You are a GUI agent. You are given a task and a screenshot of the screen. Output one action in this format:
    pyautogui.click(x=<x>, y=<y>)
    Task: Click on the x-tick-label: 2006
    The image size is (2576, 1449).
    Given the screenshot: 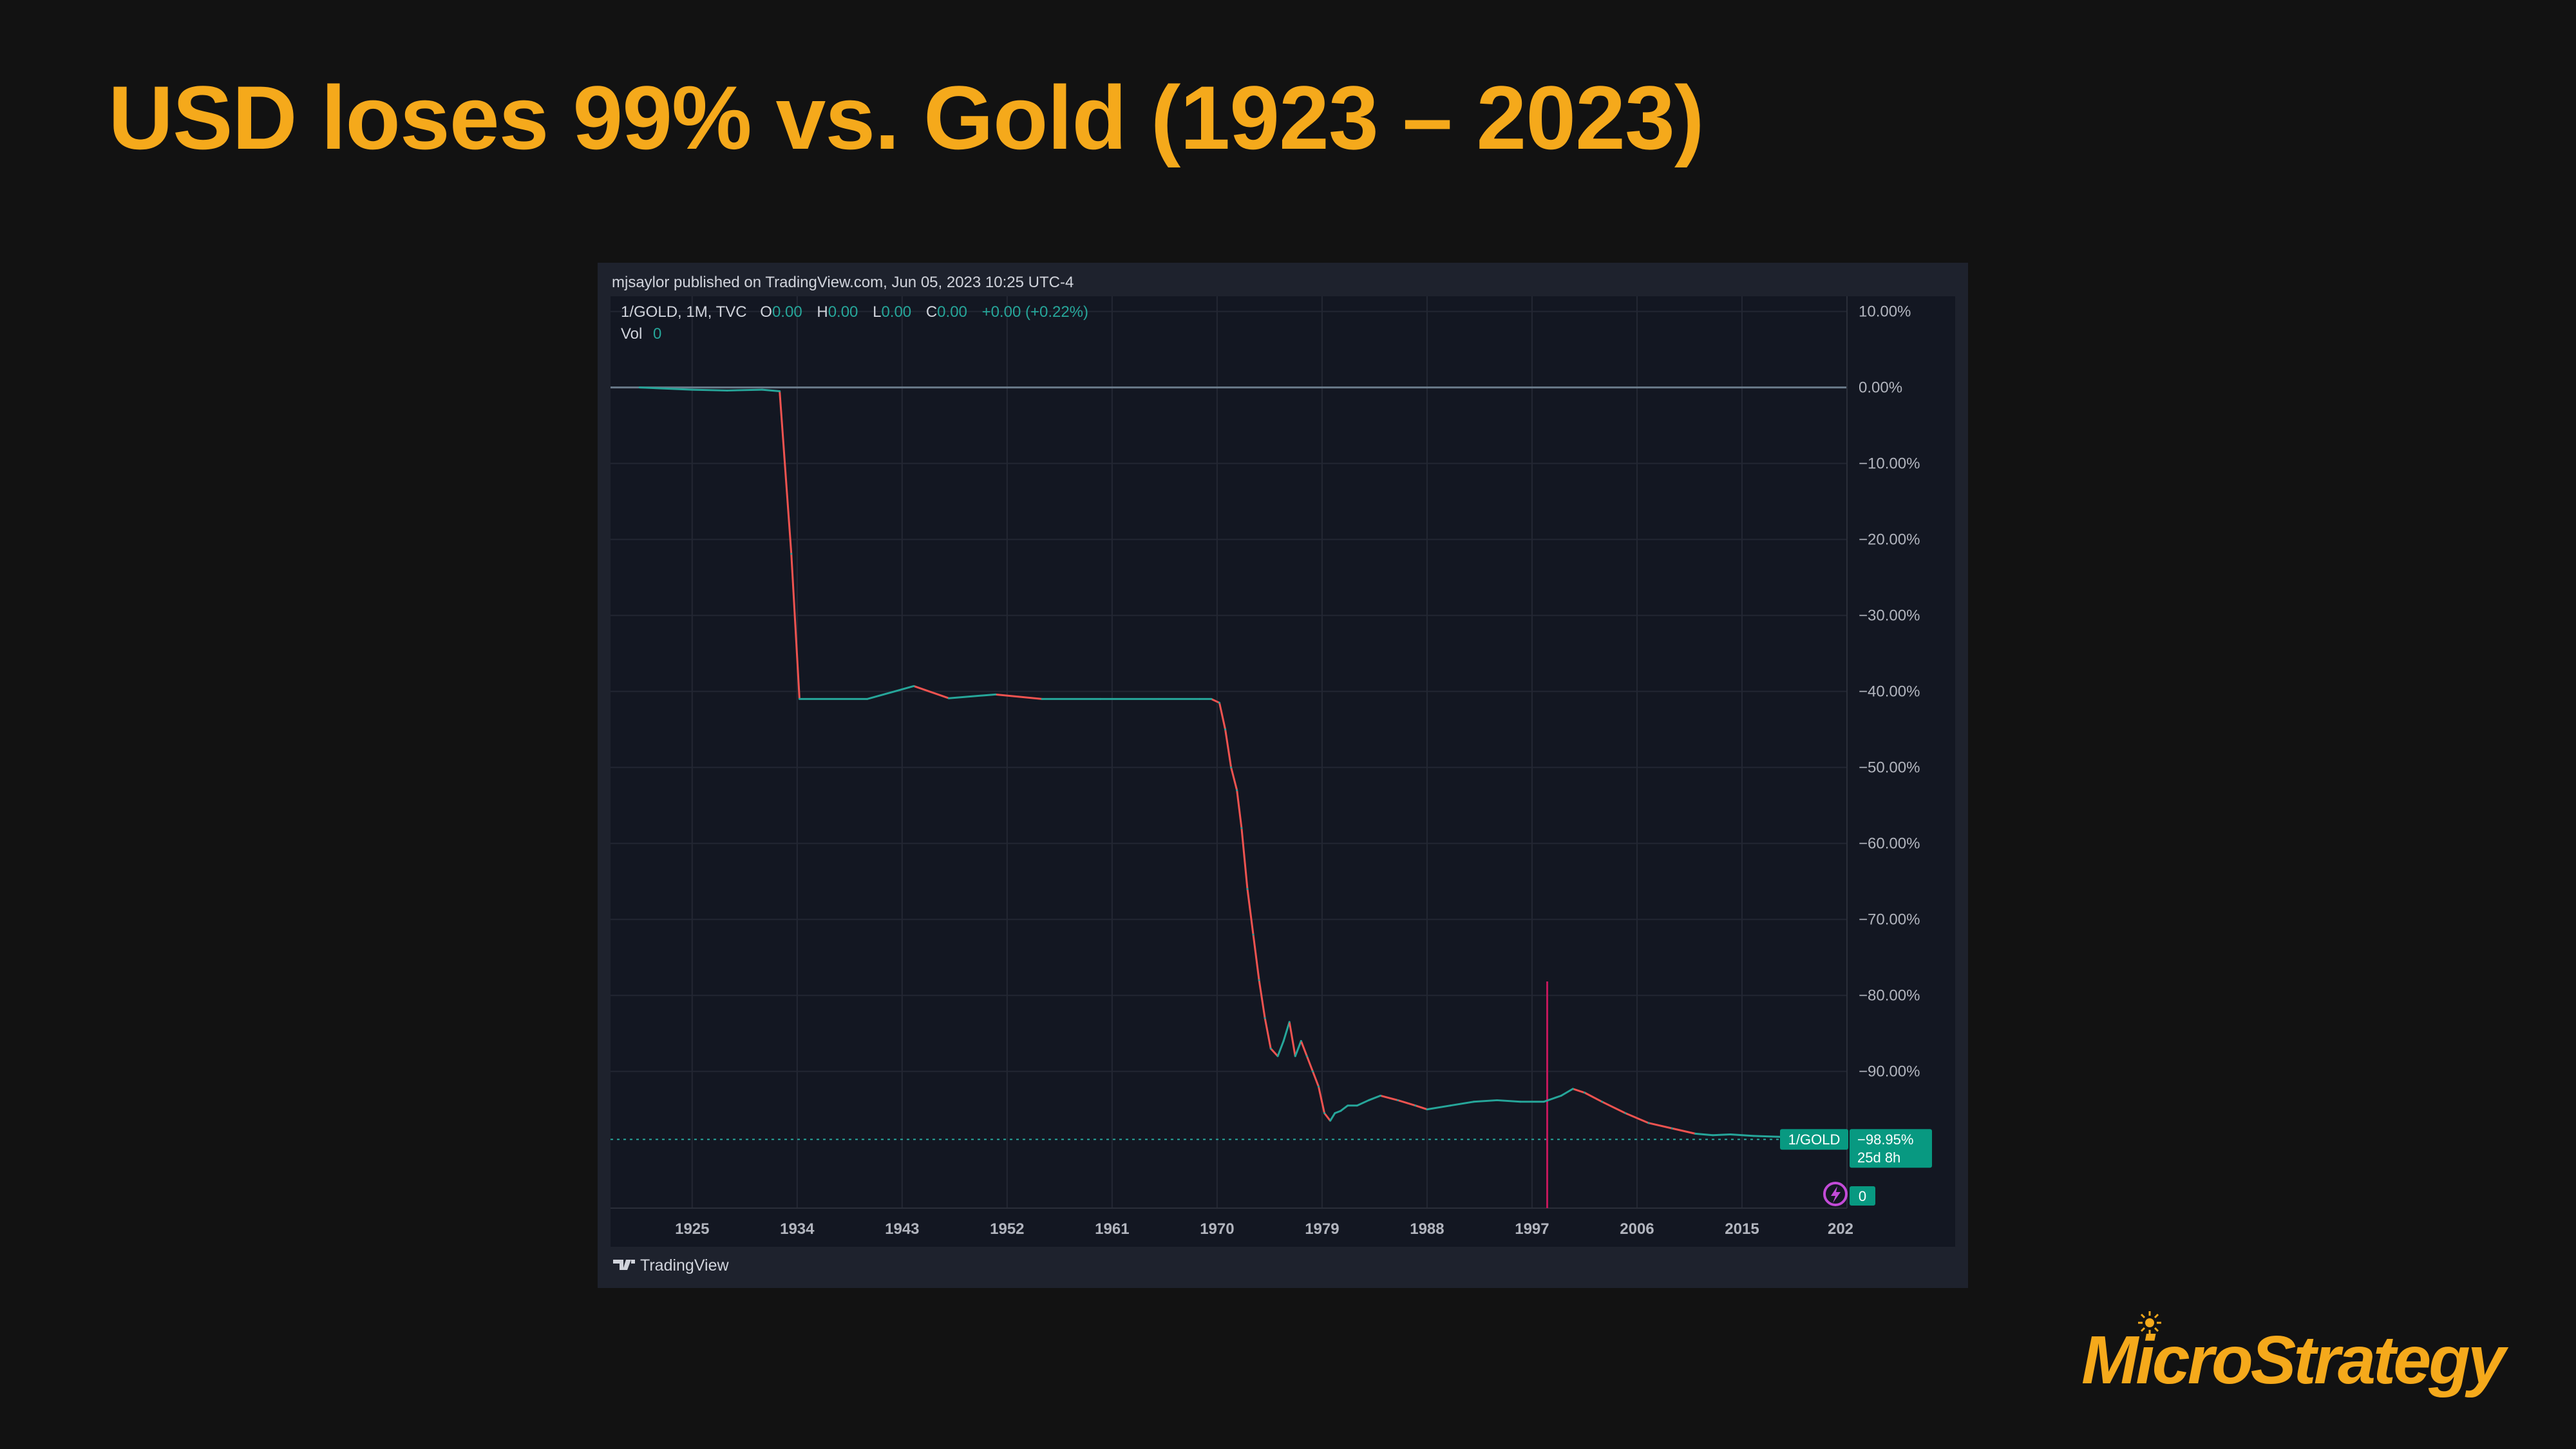 What is the action you would take?
    pyautogui.click(x=1637, y=1229)
    